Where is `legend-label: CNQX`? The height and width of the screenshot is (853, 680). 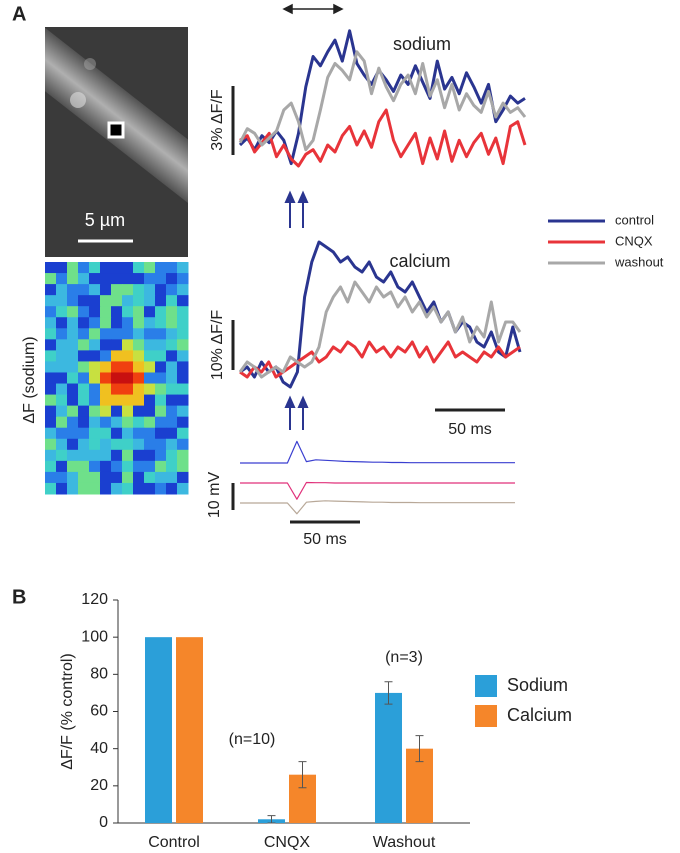
legend-label: CNQX is located at coordinates (634, 240).